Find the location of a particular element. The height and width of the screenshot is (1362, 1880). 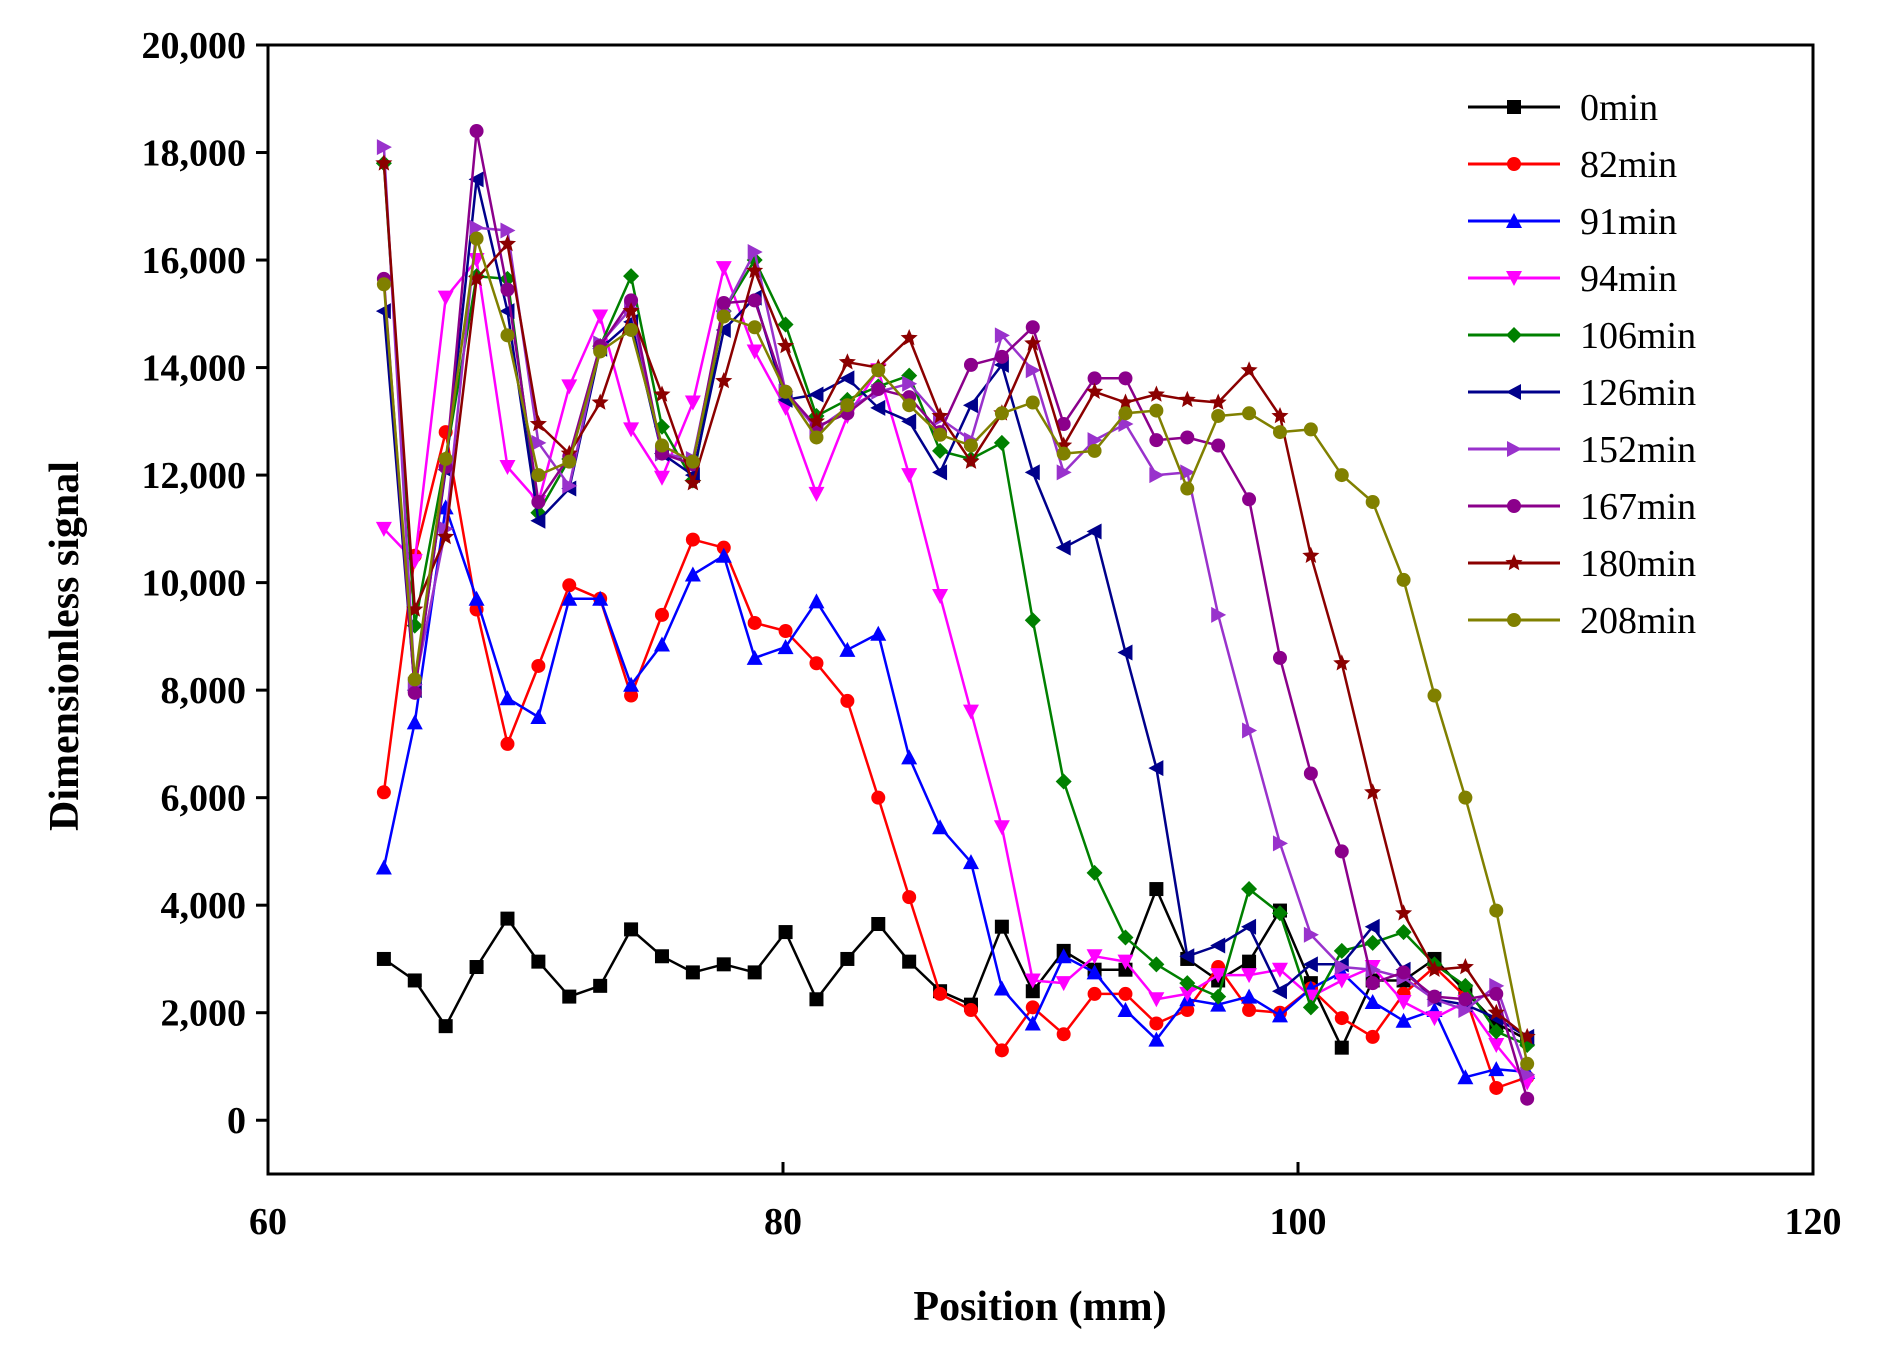

legend-label: 180min is located at coordinates (1638, 564).